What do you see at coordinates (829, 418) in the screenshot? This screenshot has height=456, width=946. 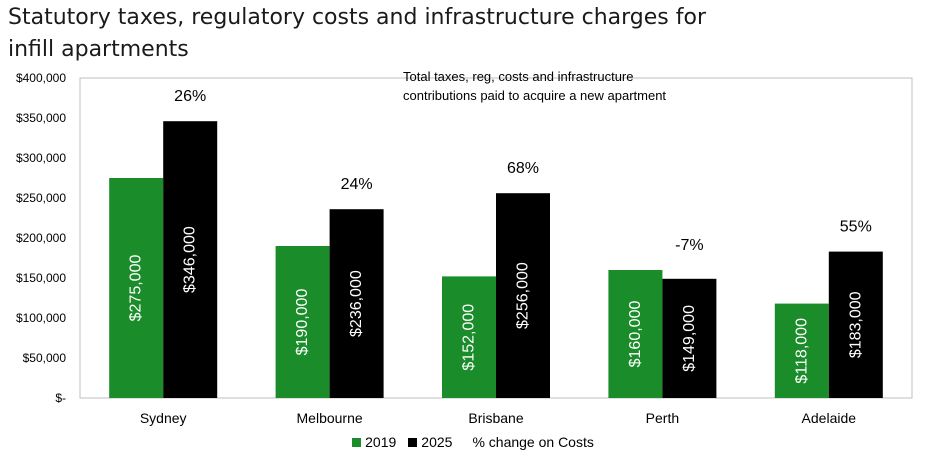 I see `x-tick-label: Adelaide` at bounding box center [829, 418].